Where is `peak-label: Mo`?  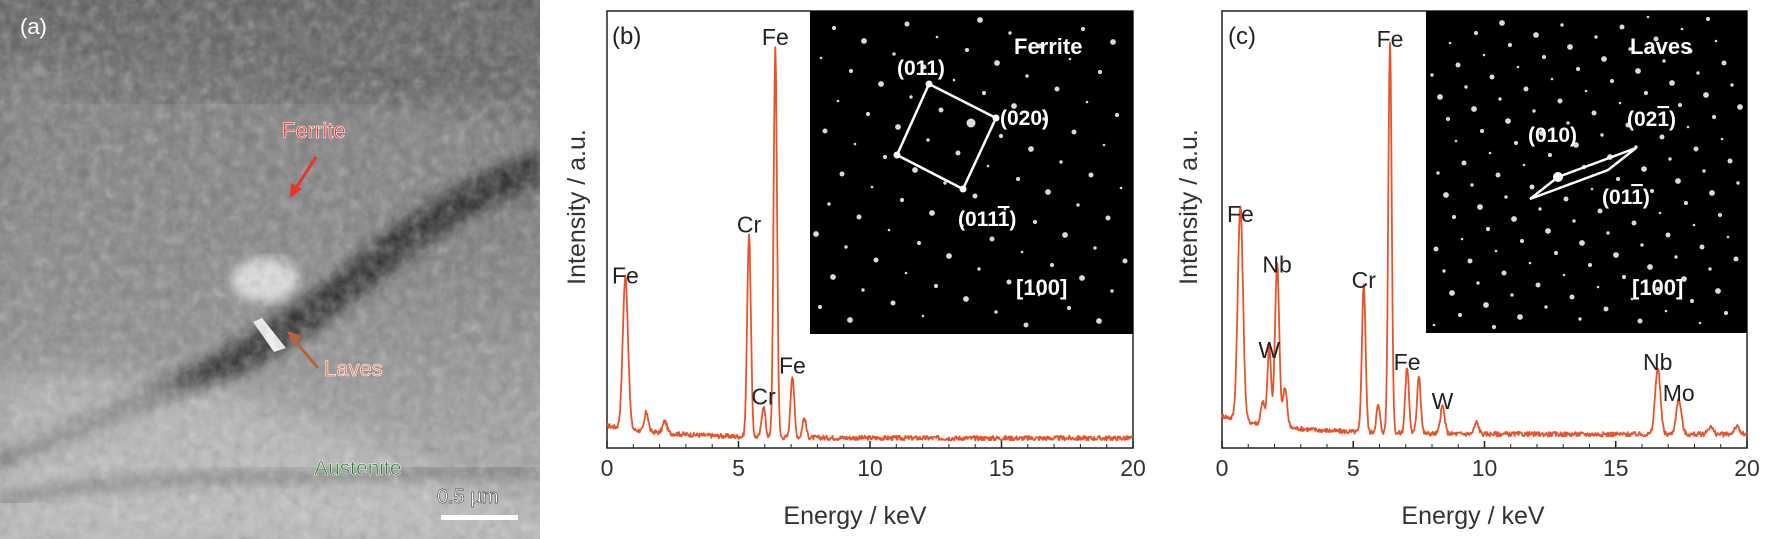
peak-label: Mo is located at coordinates (1679, 393).